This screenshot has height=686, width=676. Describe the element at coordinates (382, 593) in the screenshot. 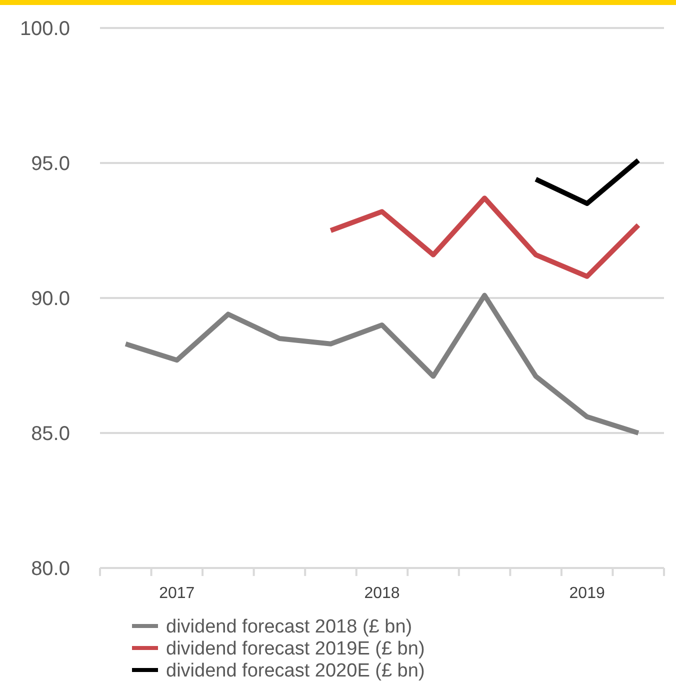

I see `x-tick-label: 2018` at that location.